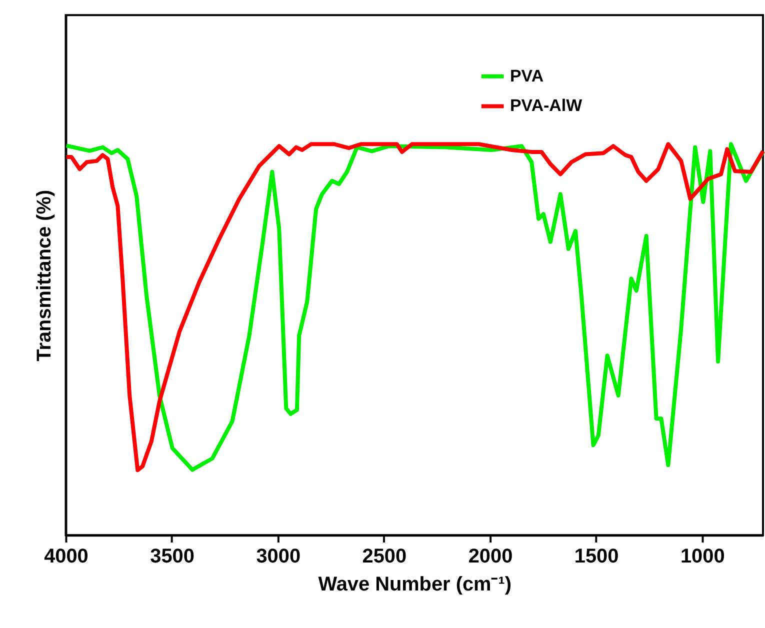 Image resolution: width=765 pixels, height=628 pixels. Describe the element at coordinates (278, 556) in the screenshot. I see `x-tick-label: 3000` at that location.